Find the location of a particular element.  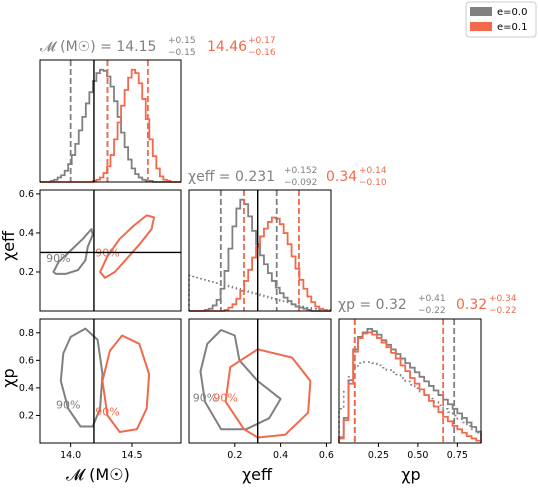

contour-red-mc-chi is located at coordinates (127, 246).